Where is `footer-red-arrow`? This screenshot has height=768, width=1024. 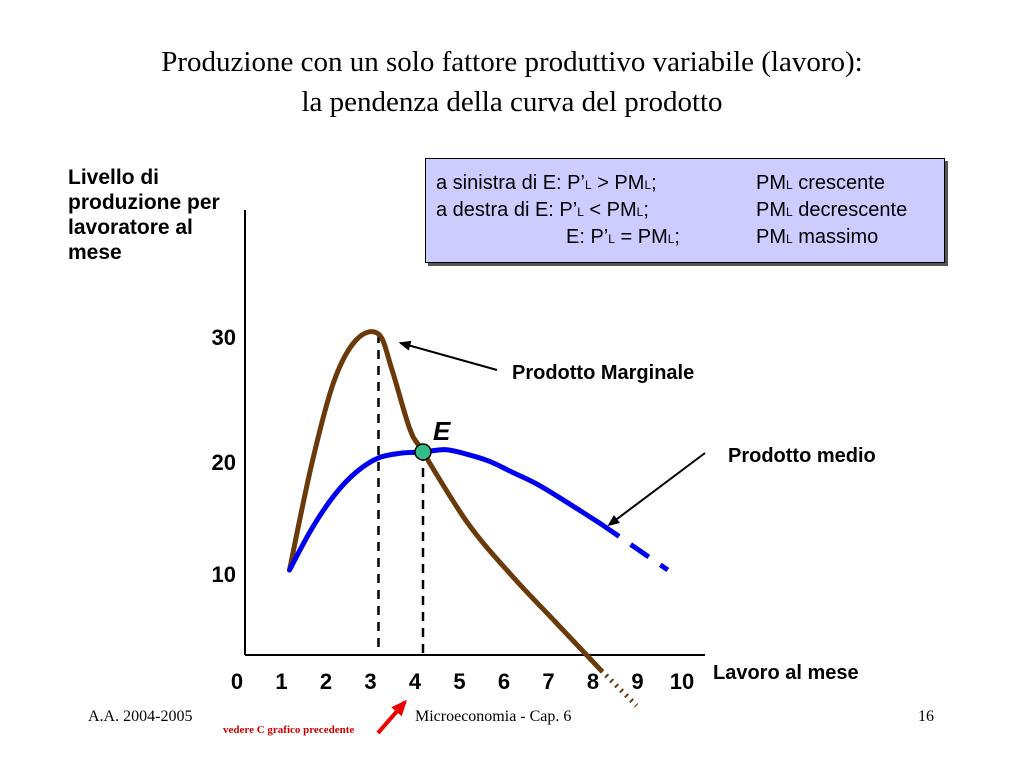
footer-red-arrow is located at coordinates (391, 717).